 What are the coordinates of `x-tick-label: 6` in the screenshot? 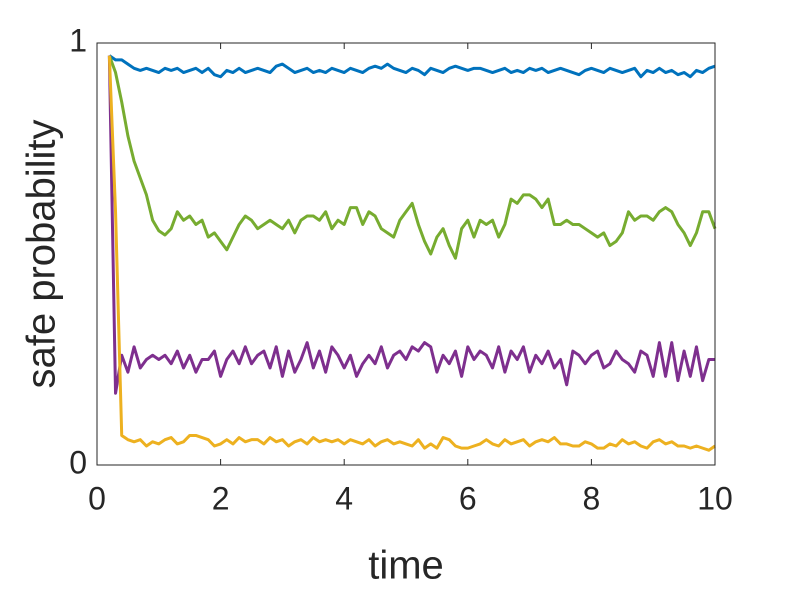 It's located at (468, 498).